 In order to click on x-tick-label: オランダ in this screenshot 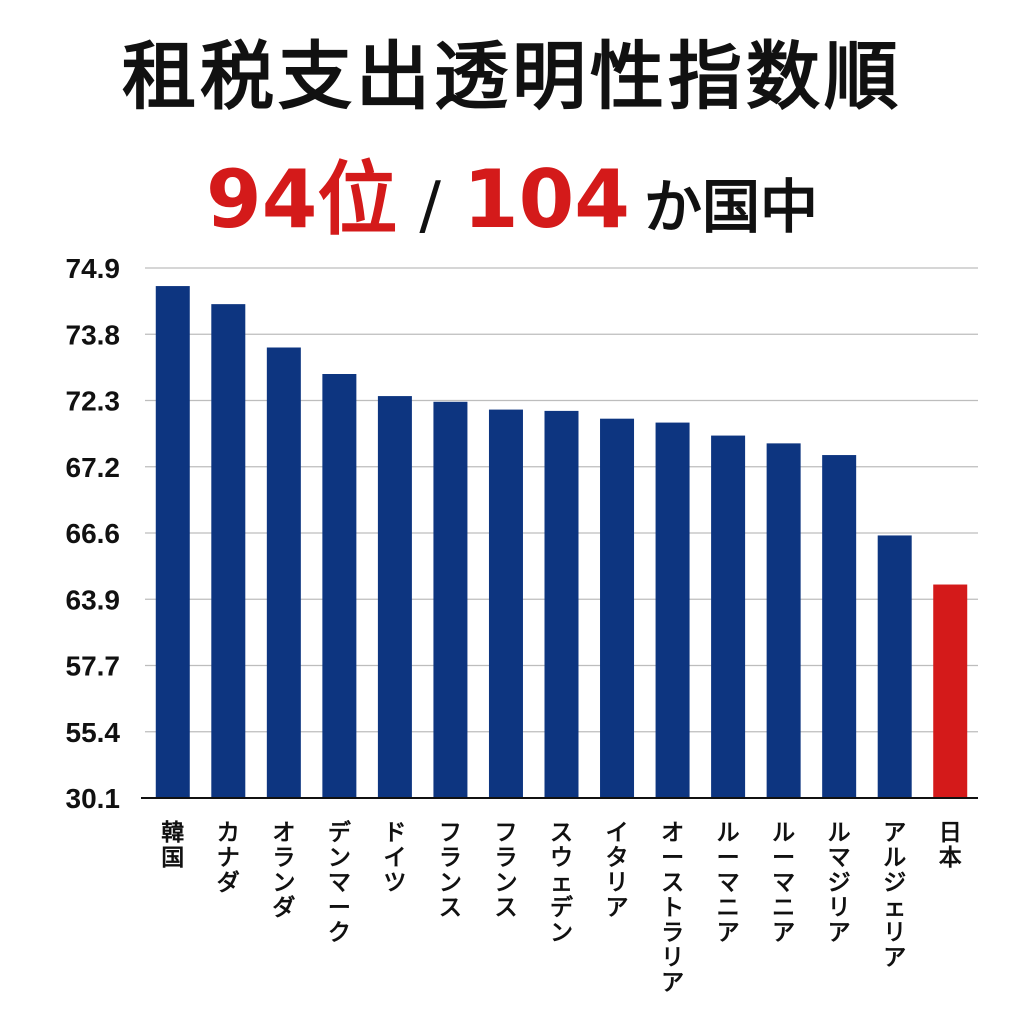, I will do `click(283, 870)`.